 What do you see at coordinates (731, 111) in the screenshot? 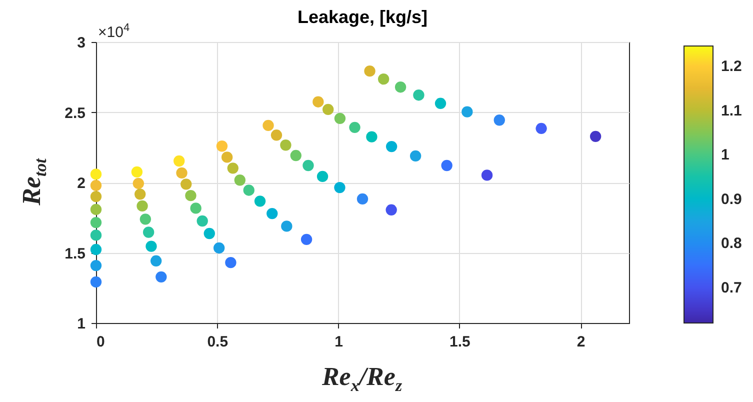
I see `color-bar-label: 1.1` at bounding box center [731, 111].